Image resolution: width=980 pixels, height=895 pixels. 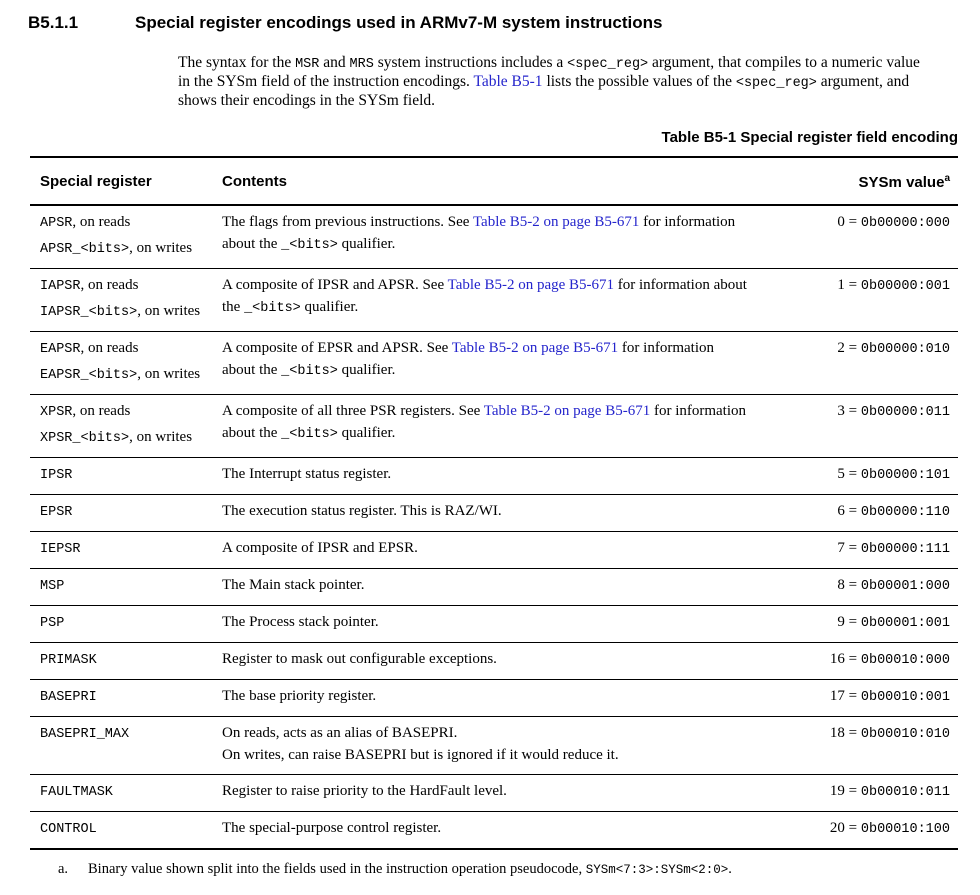 What do you see at coordinates (56, 412) in the screenshot?
I see `text-segment: XPSR` at bounding box center [56, 412].